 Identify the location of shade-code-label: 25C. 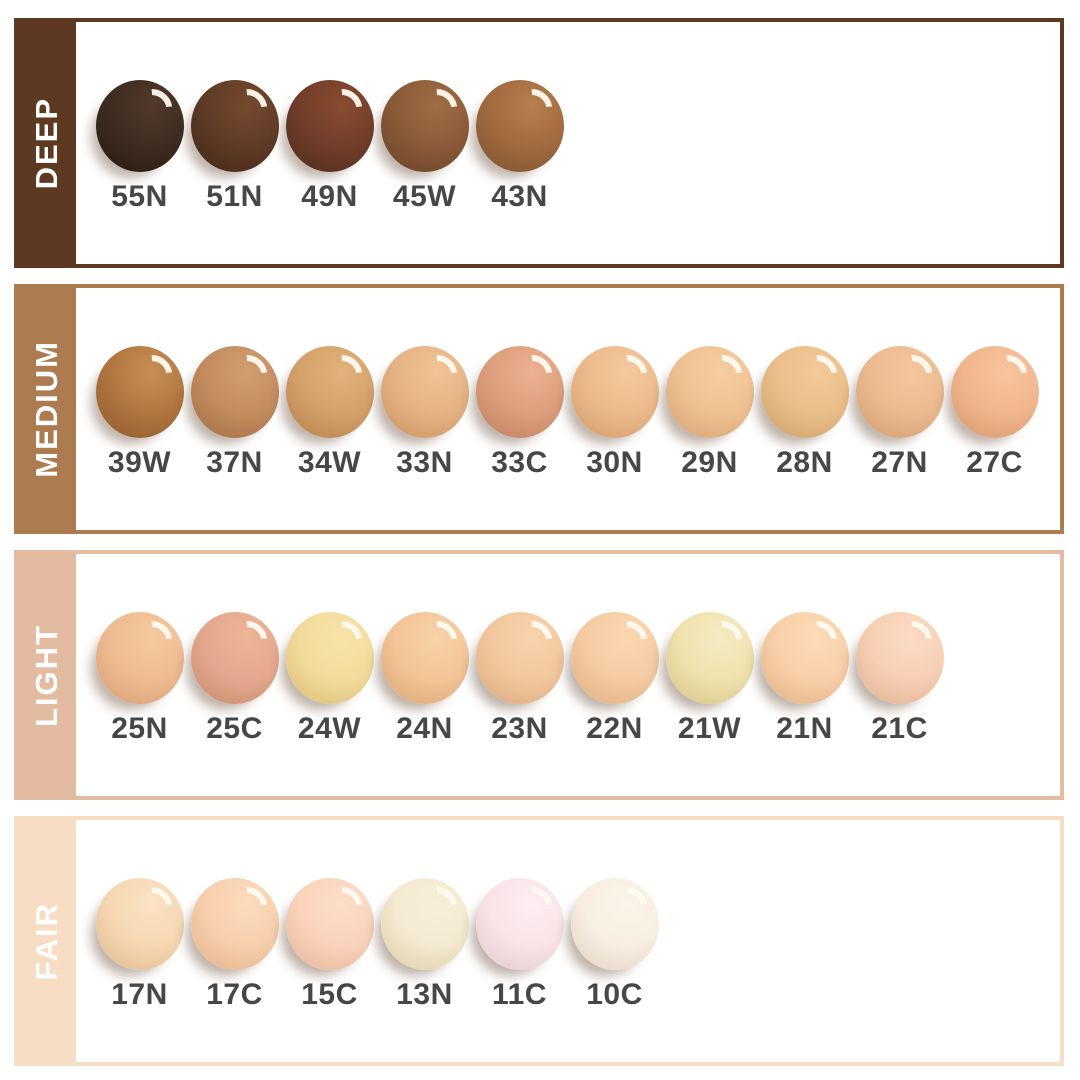
(234, 728).